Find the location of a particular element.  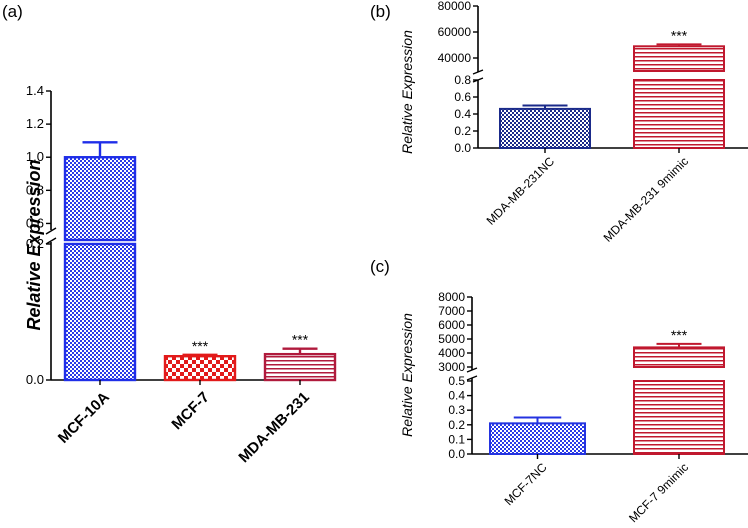

x-category-label: MDA-MB-231 is located at coordinates (273, 427).